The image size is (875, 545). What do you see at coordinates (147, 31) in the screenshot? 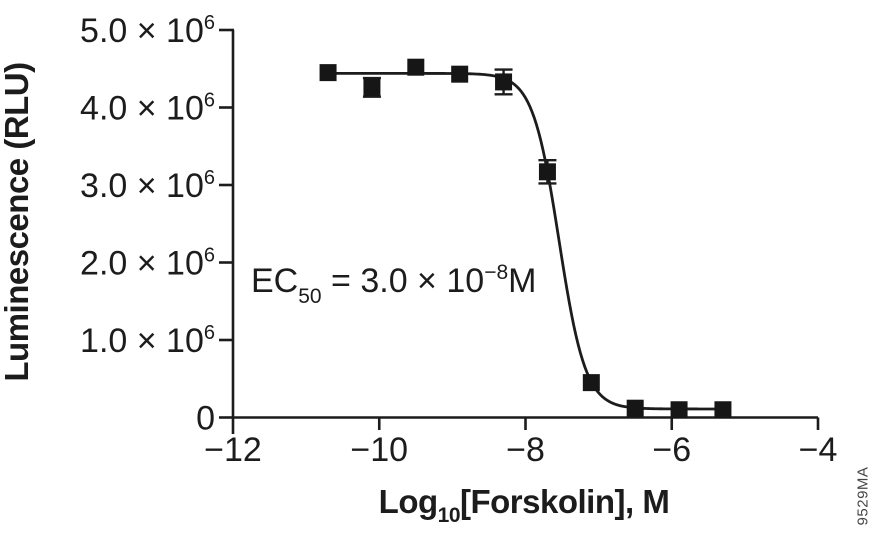
I see `y-tick-label: 5.0 × 106` at bounding box center [147, 31].